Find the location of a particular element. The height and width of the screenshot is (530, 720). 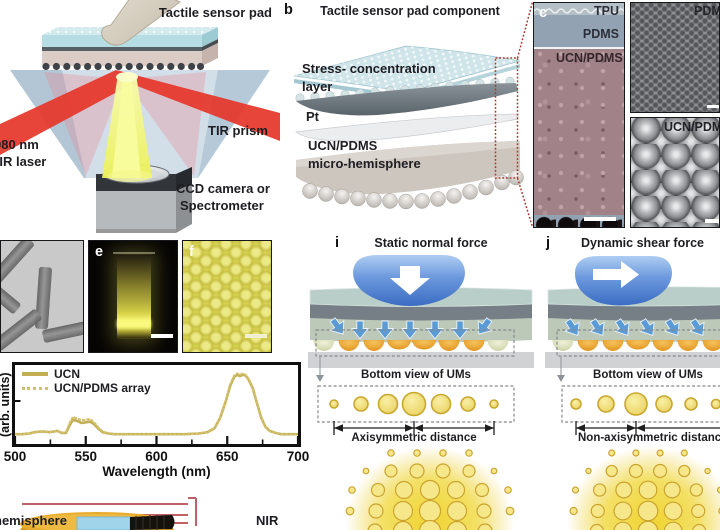

panel-j-illustration is located at coordinates (632, 345).